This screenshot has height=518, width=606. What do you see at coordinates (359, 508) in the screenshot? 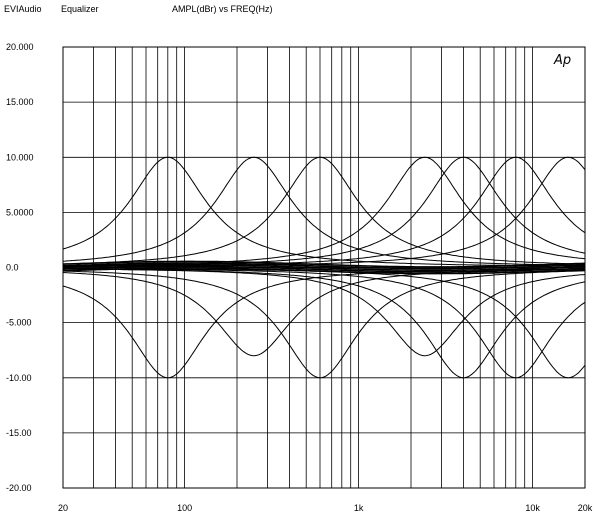
I see `x-tick-label: 1k` at bounding box center [359, 508].